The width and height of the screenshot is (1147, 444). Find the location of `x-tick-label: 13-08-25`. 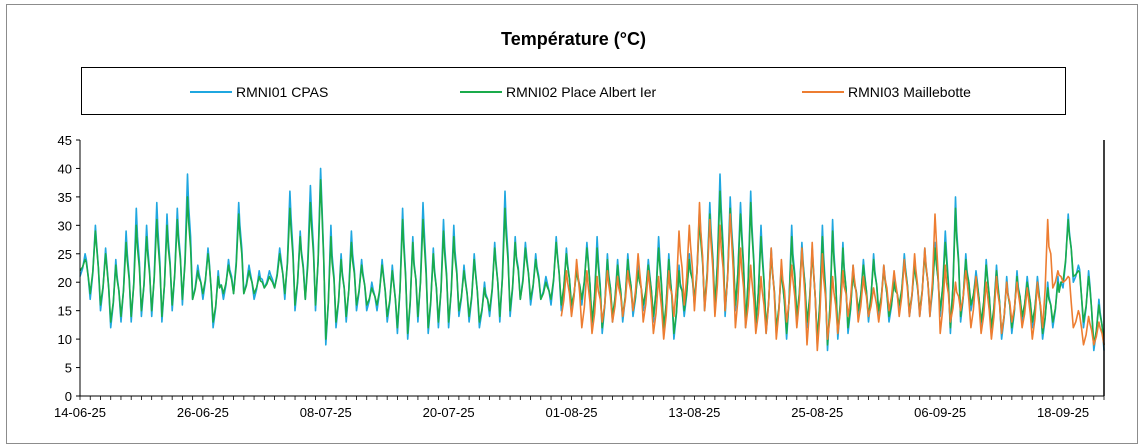

x-tick-label: 13-08-25 is located at coordinates (694, 412).